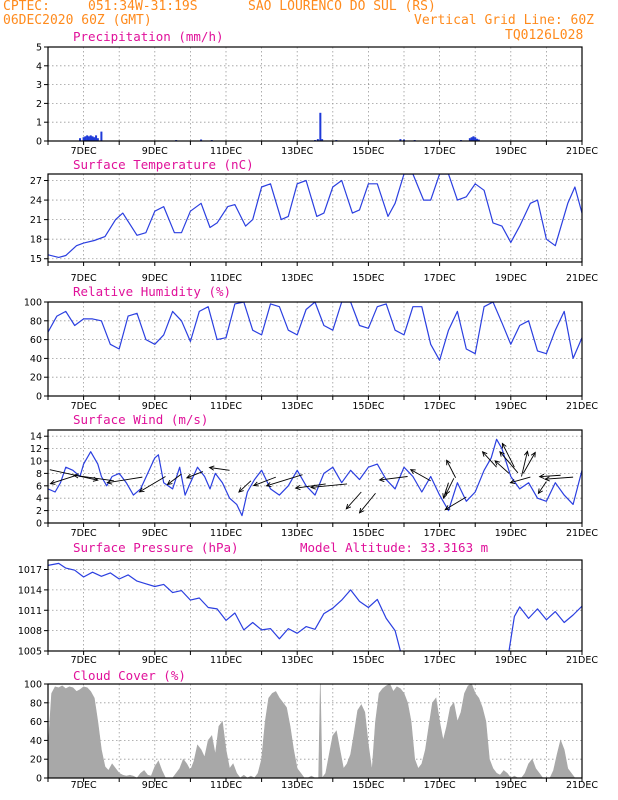 The height and width of the screenshot is (800, 618). I want to click on wind-title: Surface Wind (m/s), so click(140, 419).